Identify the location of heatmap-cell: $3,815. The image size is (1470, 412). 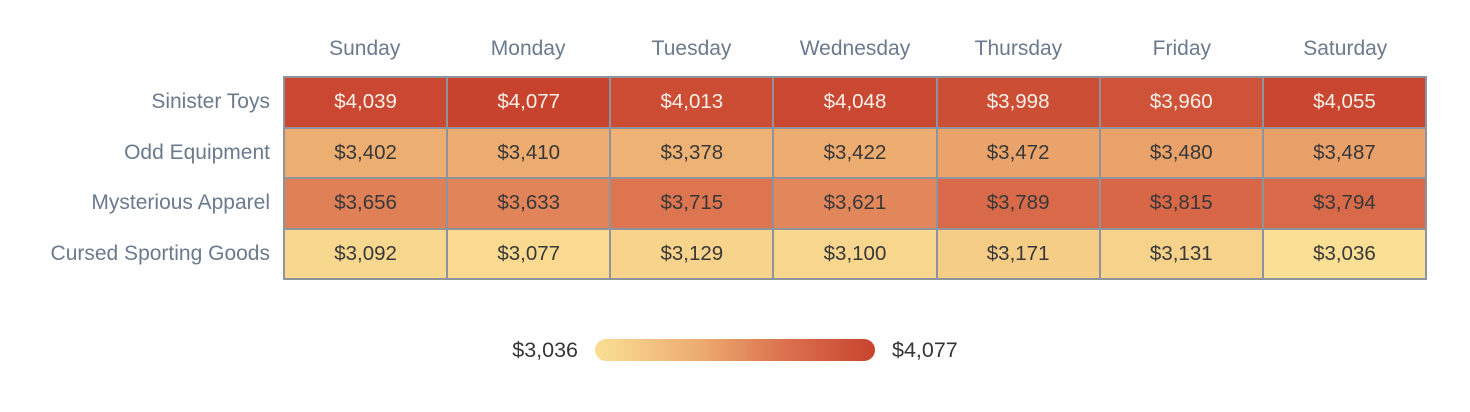
(1181, 203).